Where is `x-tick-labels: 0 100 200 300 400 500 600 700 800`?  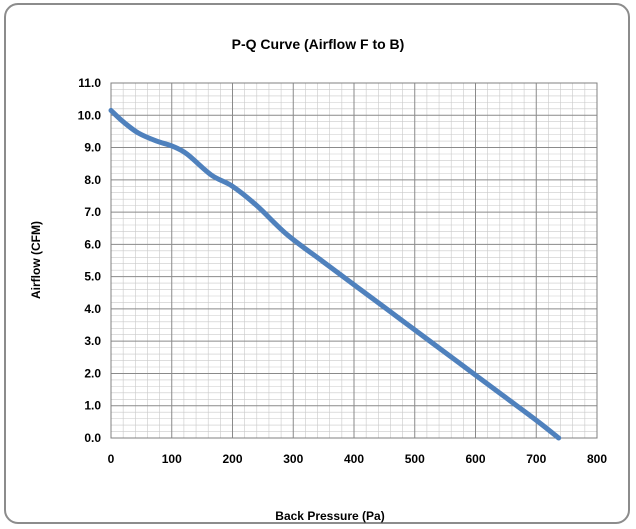 x-tick-labels: 0 100 200 300 400 500 600 700 800 is located at coordinates (358, 459).